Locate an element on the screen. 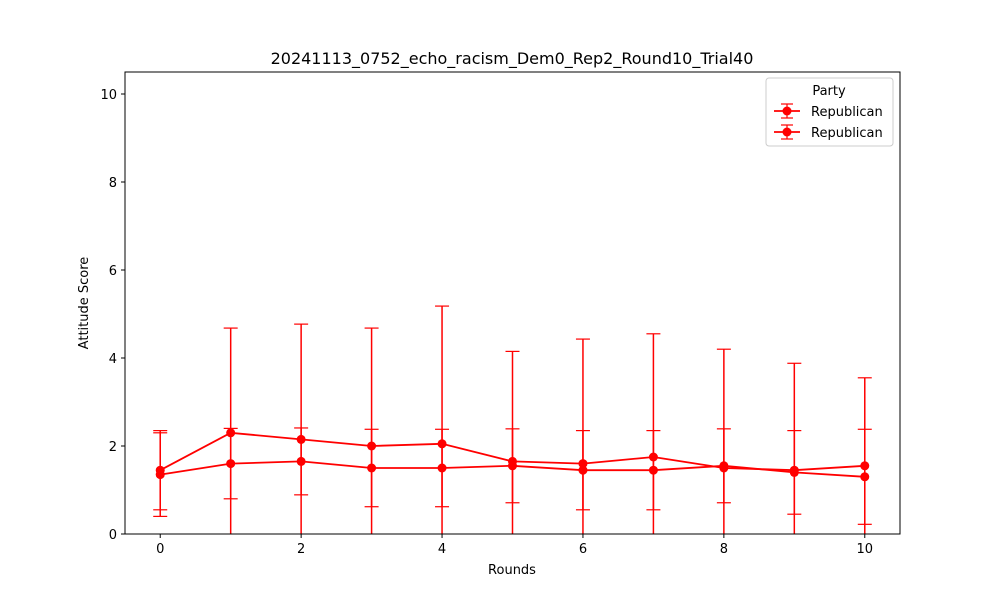 The width and height of the screenshot is (1000, 600). x-tick-label: 8 is located at coordinates (724, 549).